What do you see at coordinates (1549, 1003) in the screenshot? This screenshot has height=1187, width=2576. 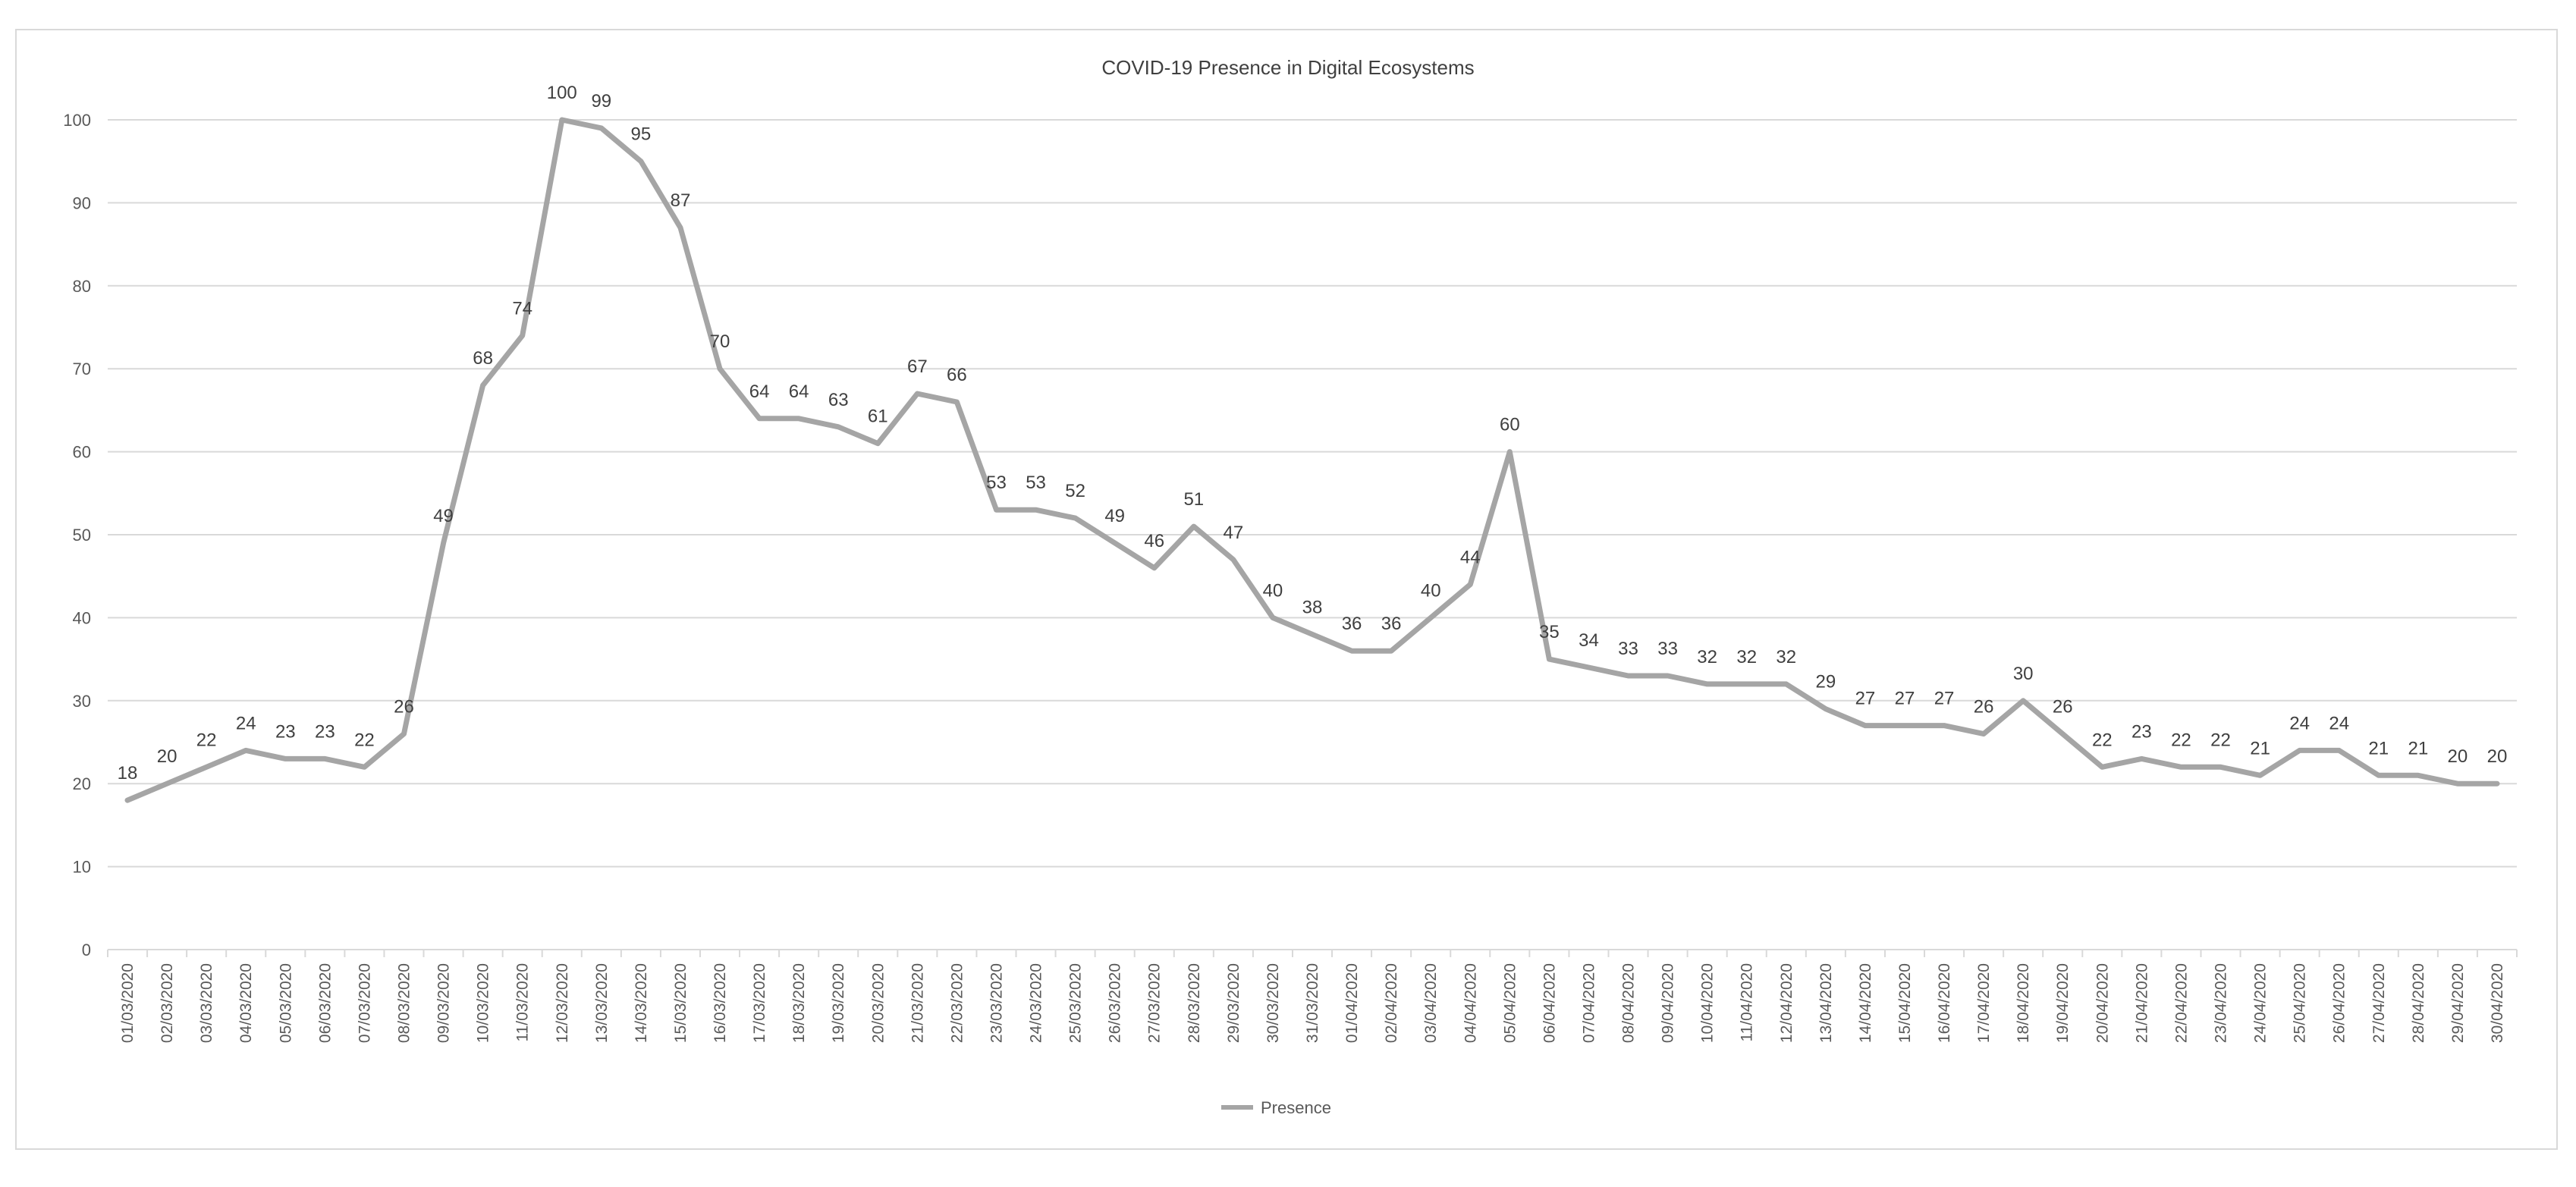 I see `x-tick-label: 06/04/2020` at bounding box center [1549, 1003].